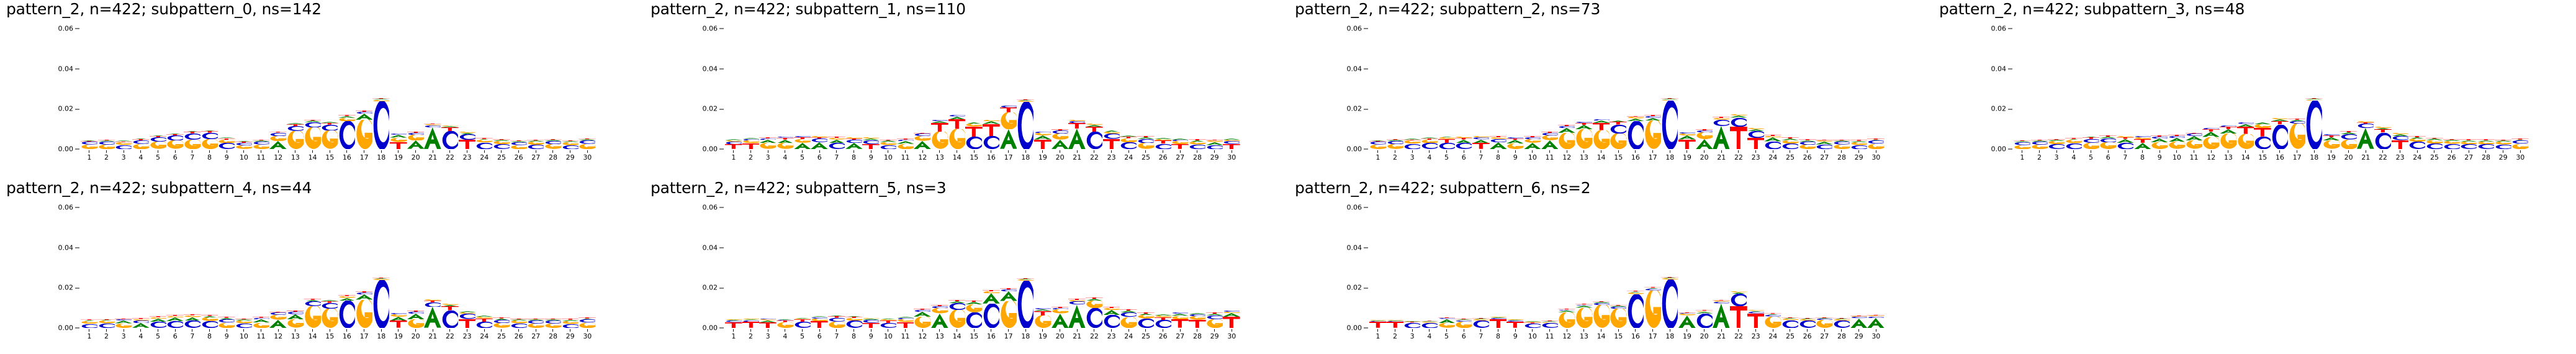 Image resolution: width=2576 pixels, height=354 pixels. I want to click on y-axis-tick-label: 0.02, so click(1999, 108).